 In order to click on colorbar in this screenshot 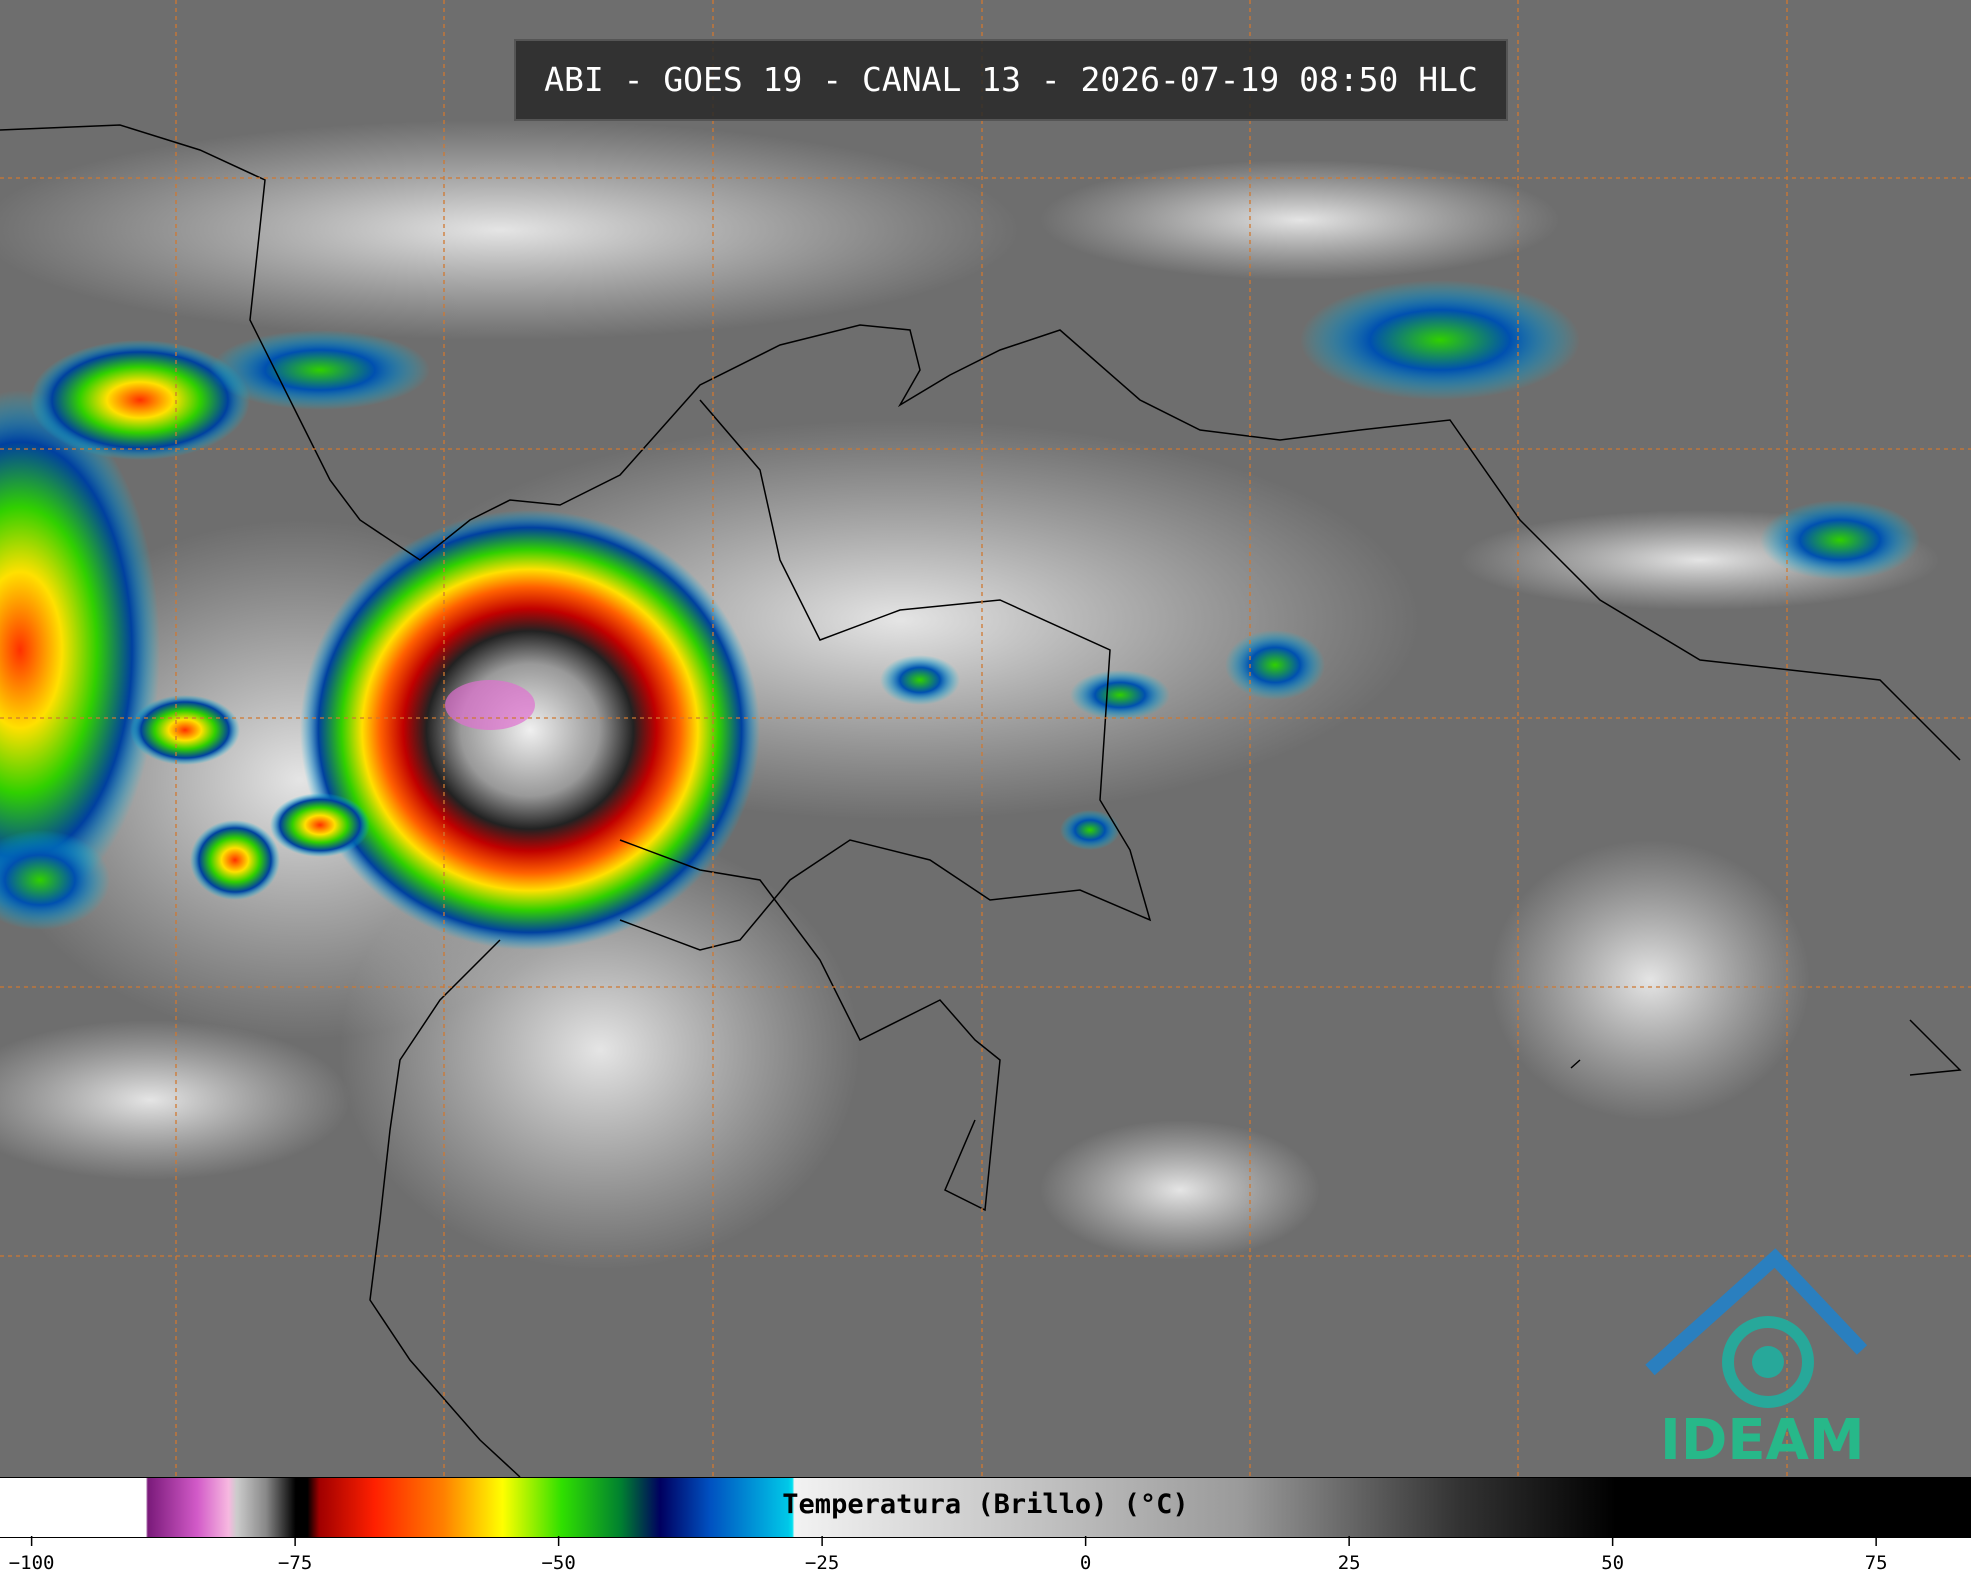, I will do `click(985, 1507)`.